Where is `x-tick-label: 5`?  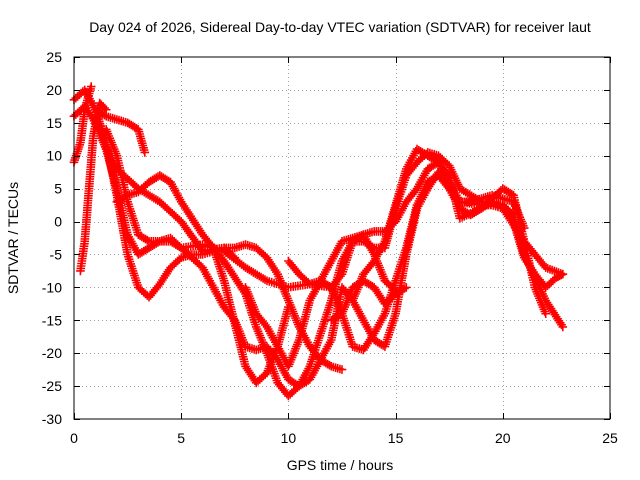
x-tick-label: 5 is located at coordinates (181, 438).